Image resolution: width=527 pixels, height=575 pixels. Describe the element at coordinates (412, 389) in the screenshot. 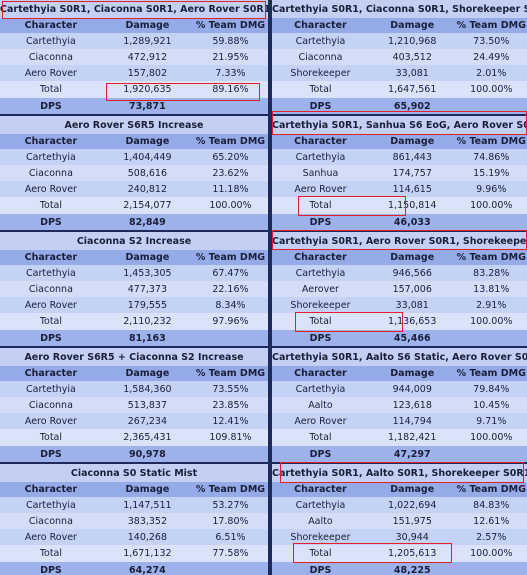

I see `cell: 944,009` at that location.